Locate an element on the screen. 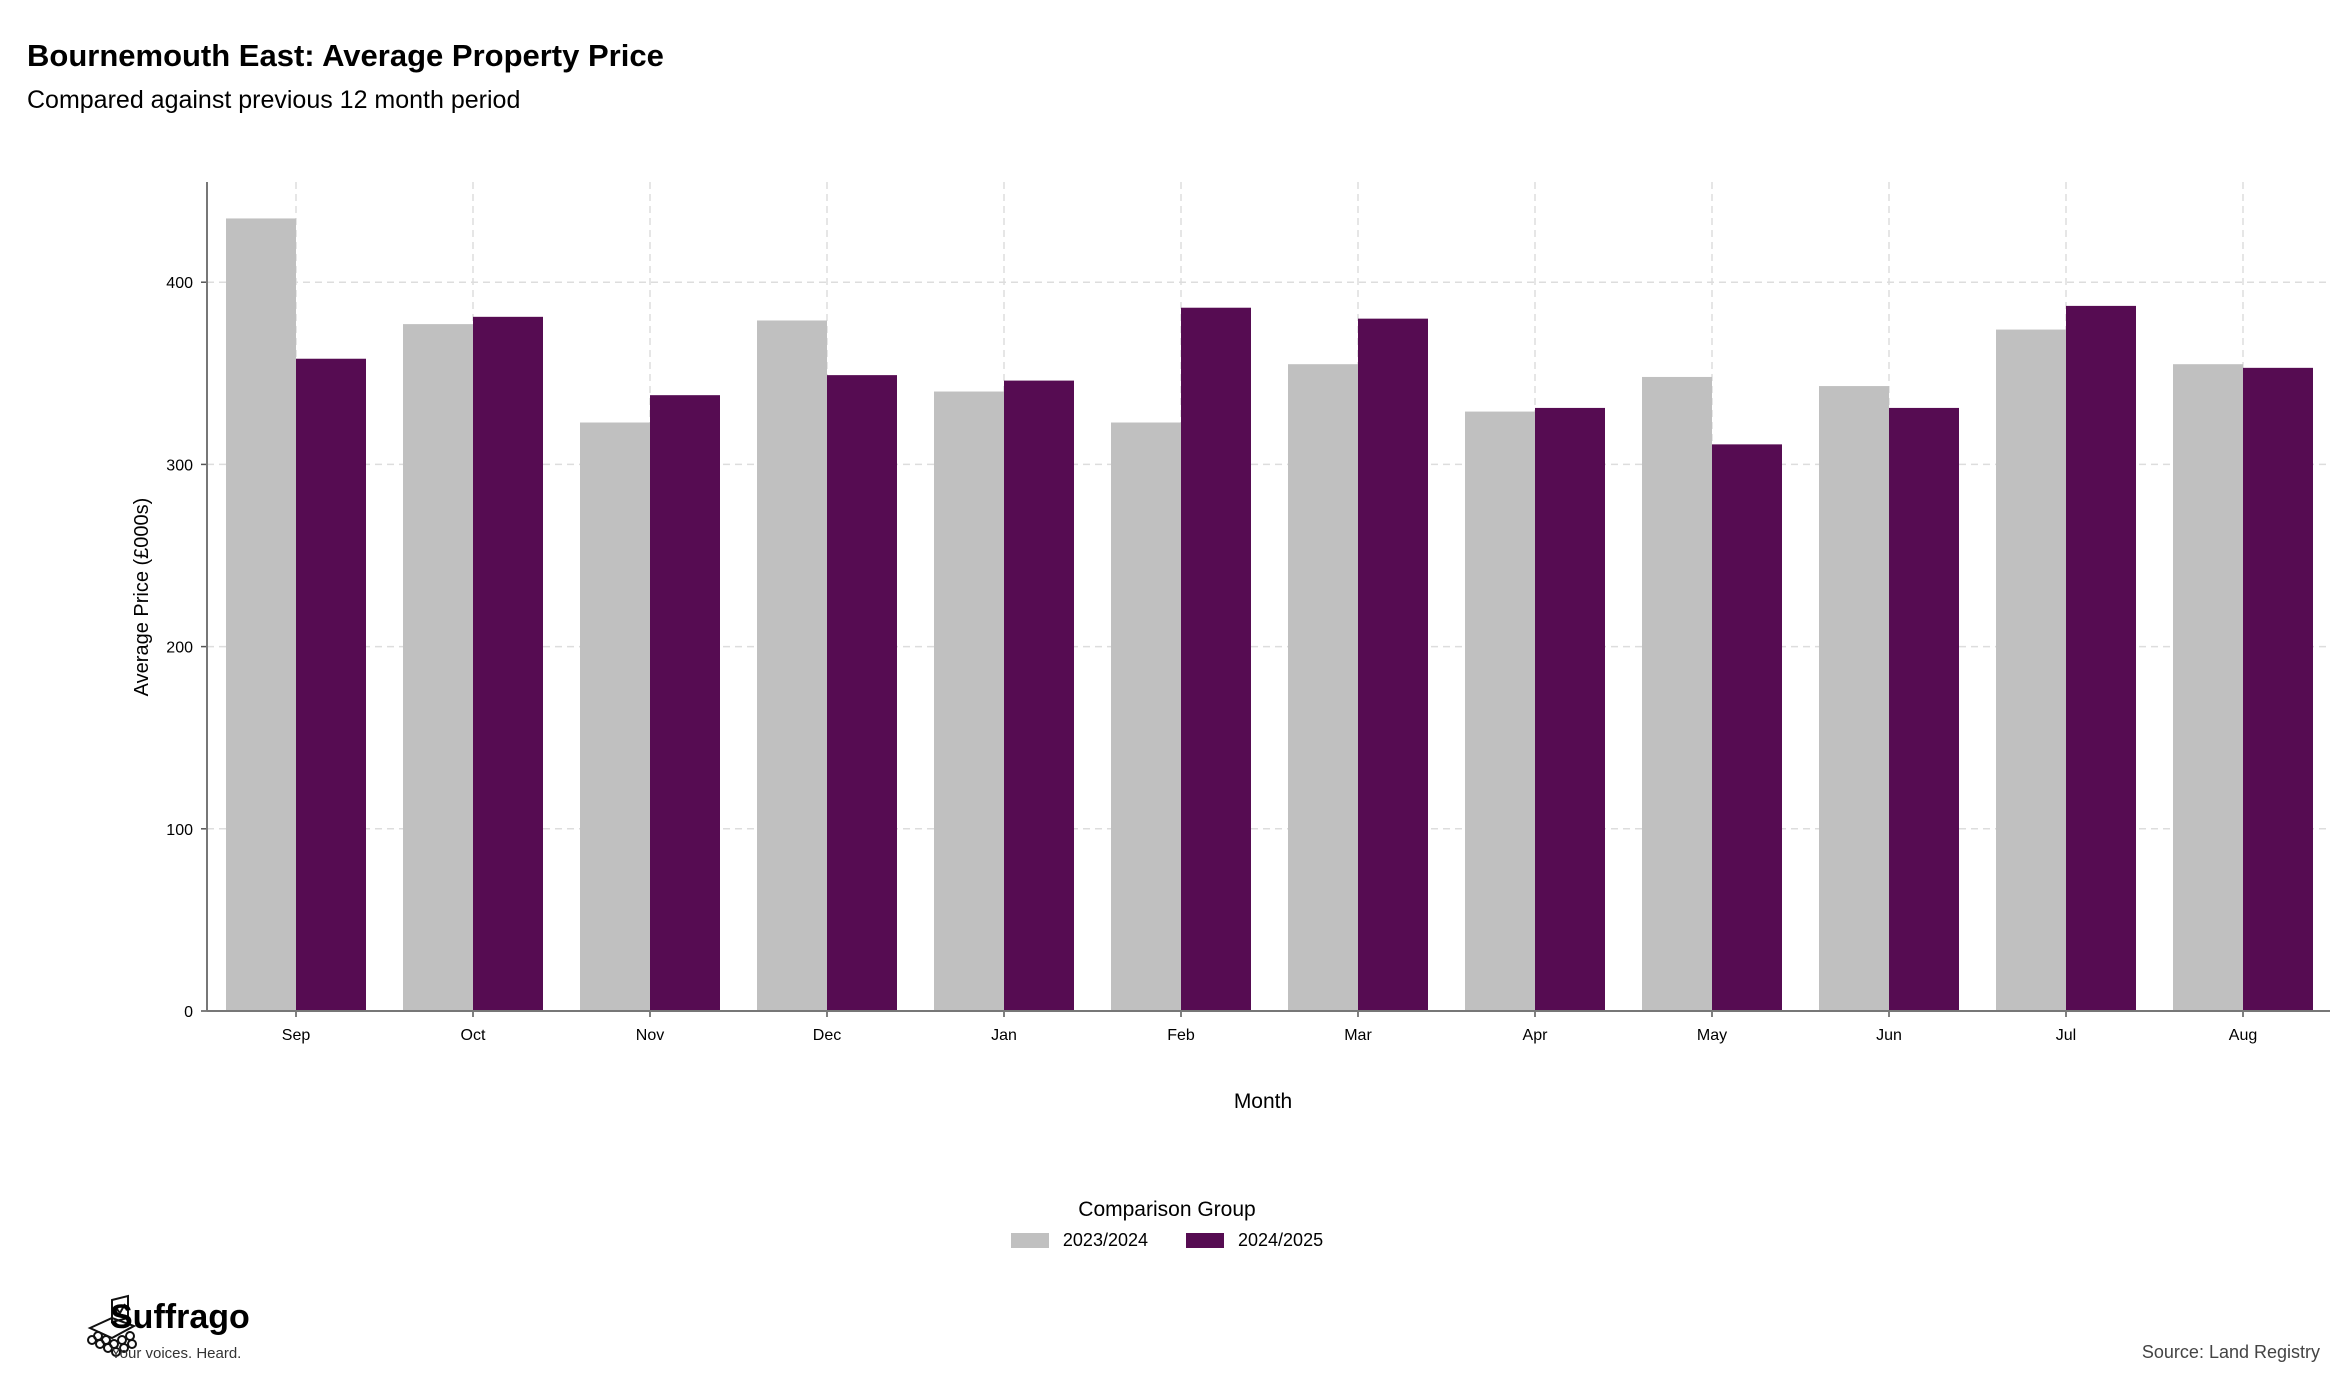 The height and width of the screenshot is (1388, 2334). y-axis-label: Average Price (£000s) is located at coordinates (142, 597).